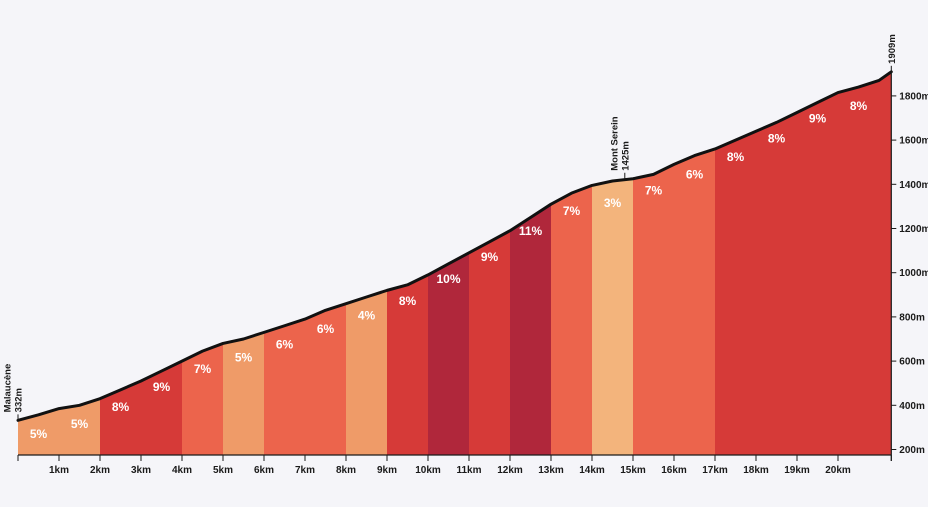 This screenshot has width=928, height=507. Describe the element at coordinates (531, 231) in the screenshot. I see `grade-label-13: 11%` at that location.